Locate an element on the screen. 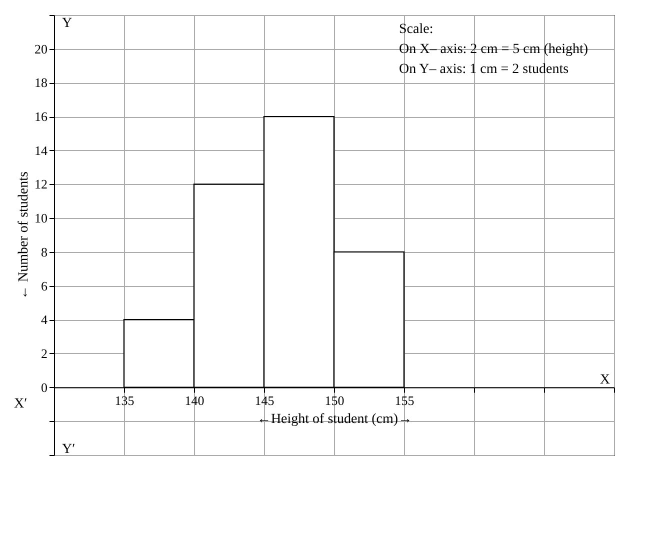 The width and height of the screenshot is (662, 539). y-tick-label: 18 is located at coordinates (41, 82).